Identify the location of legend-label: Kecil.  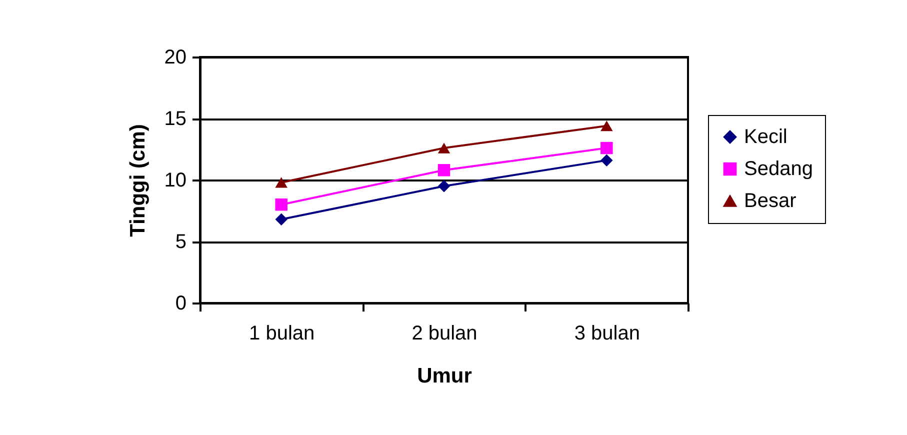
(766, 137).